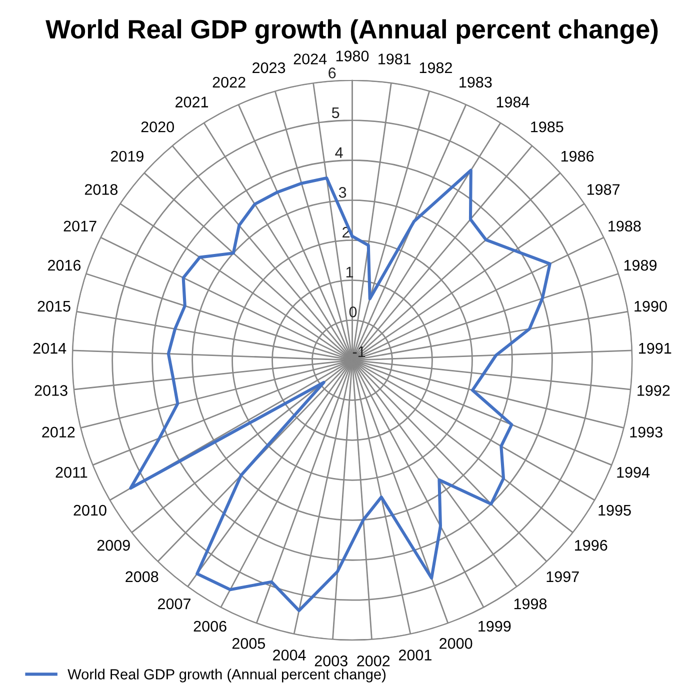  I want to click on spoke-label: 2017, so click(80, 226).